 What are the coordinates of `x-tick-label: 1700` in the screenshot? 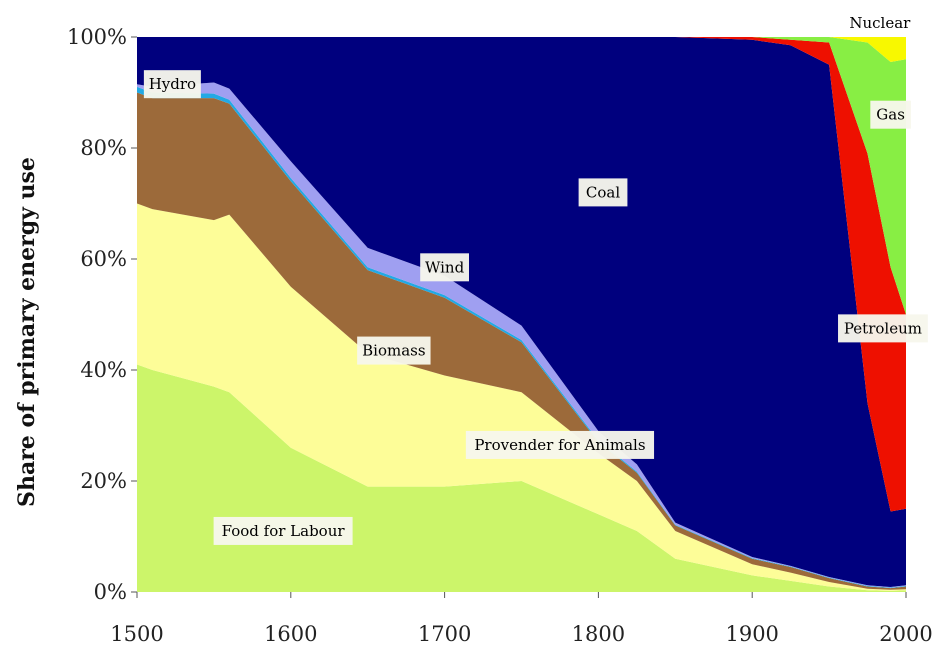 It's located at (444, 634).